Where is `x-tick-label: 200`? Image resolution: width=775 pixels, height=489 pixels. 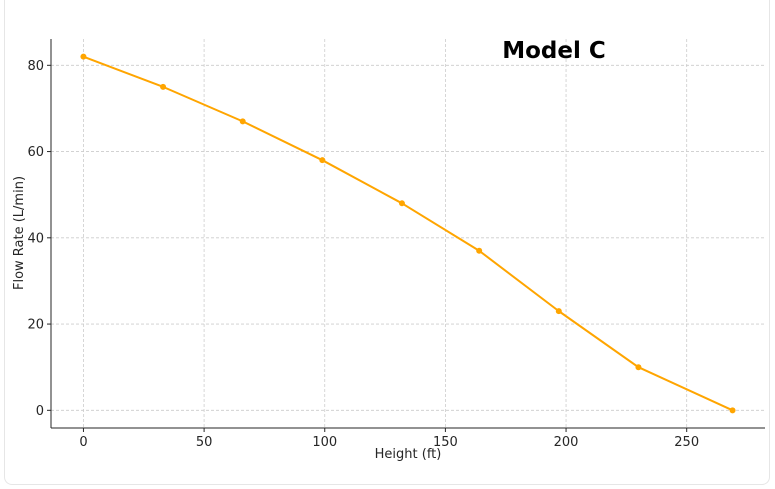
x-tick-label: 200 is located at coordinates (566, 442).